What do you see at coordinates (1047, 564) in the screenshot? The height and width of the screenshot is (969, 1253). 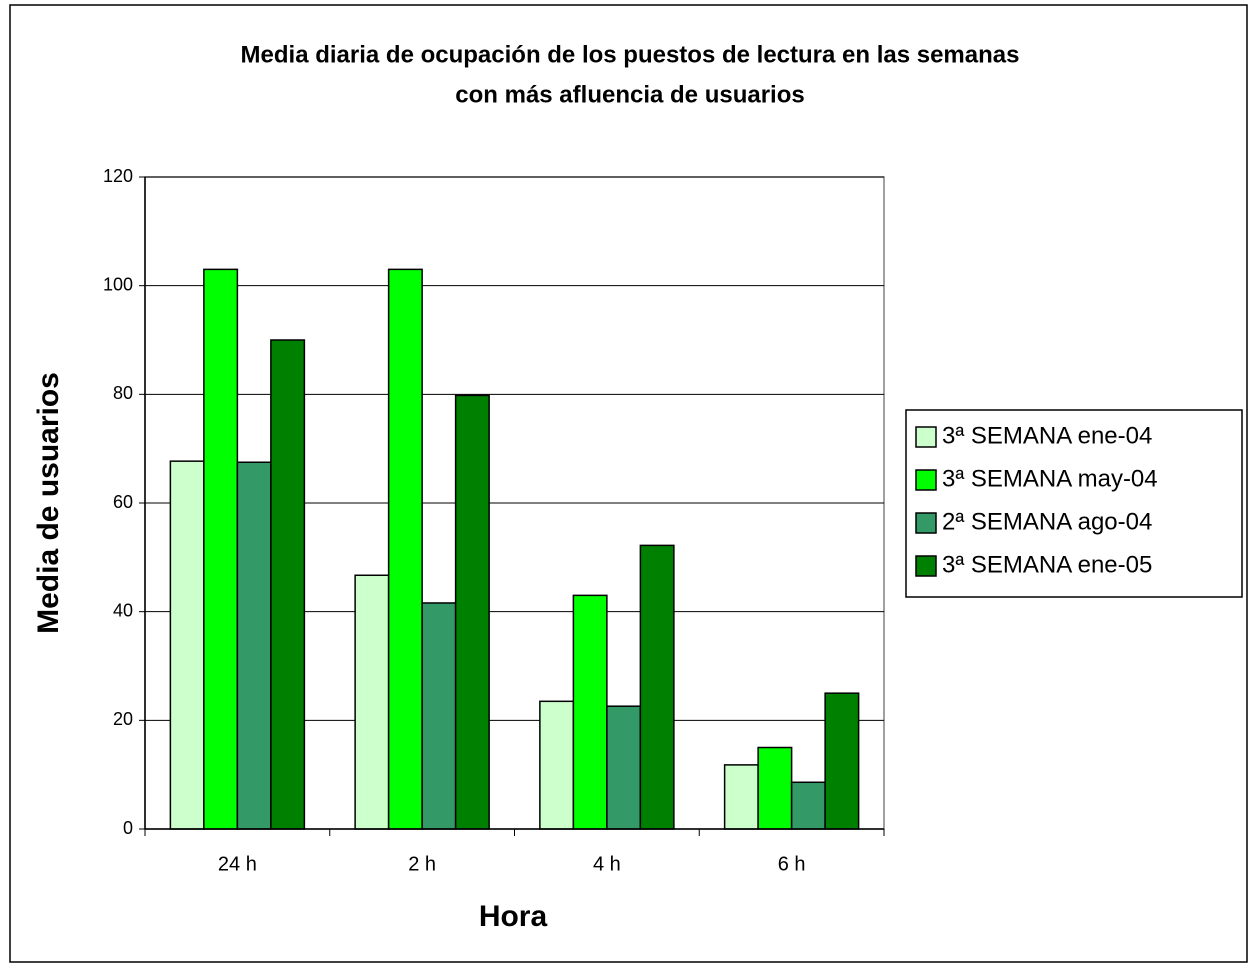 I see `legend-label: 3ª SEMANA ene-05` at bounding box center [1047, 564].